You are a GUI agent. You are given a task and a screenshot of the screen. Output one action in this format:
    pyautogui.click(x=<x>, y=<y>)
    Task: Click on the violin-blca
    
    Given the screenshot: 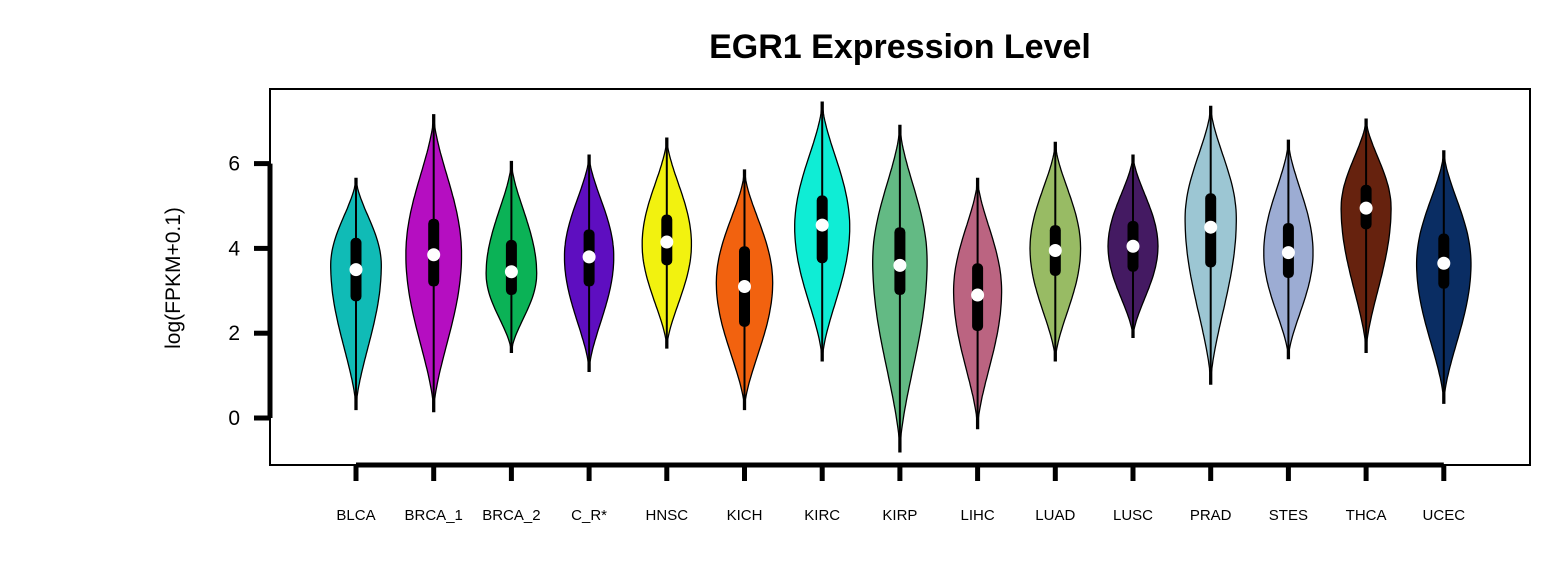 What is the action you would take?
    pyautogui.click(x=356, y=294)
    